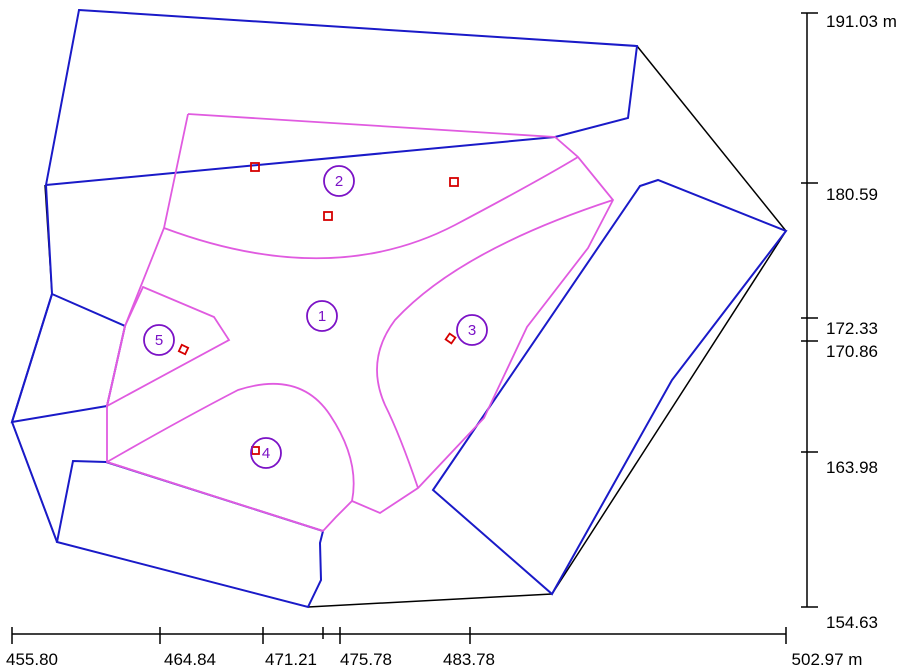 This screenshot has width=916, height=672. I want to click on horizontal-tick-label: 471.21, so click(291, 659).